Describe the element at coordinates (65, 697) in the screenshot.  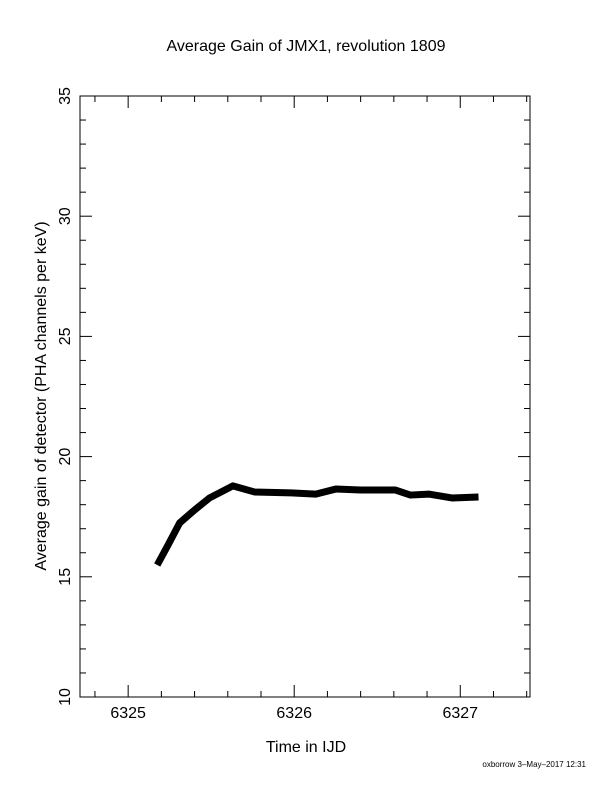
I see `y-tick-label: 10` at that location.